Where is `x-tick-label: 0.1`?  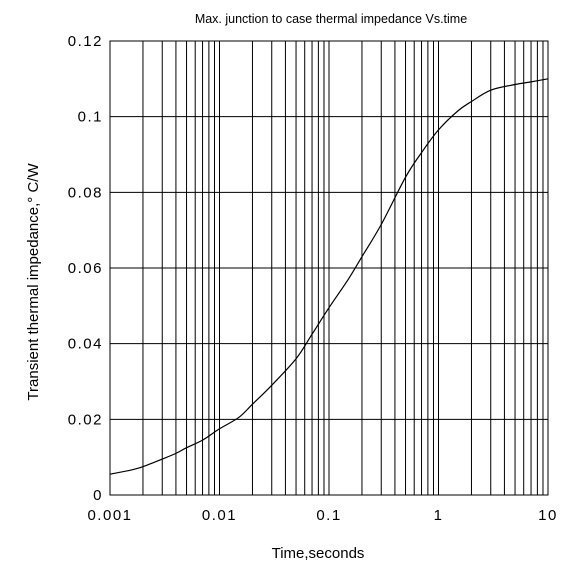
x-tick-label: 0.1 is located at coordinates (328, 515).